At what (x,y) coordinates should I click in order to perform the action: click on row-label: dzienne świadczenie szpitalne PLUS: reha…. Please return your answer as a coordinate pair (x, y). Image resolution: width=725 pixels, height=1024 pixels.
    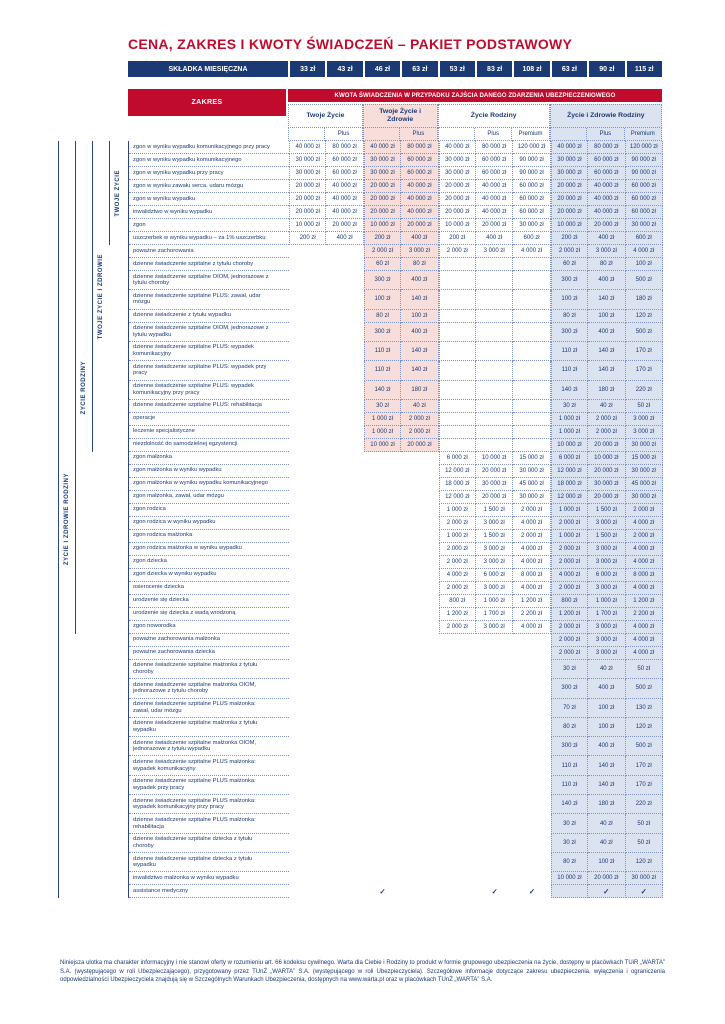
    Looking at the image, I should click on (209, 406).